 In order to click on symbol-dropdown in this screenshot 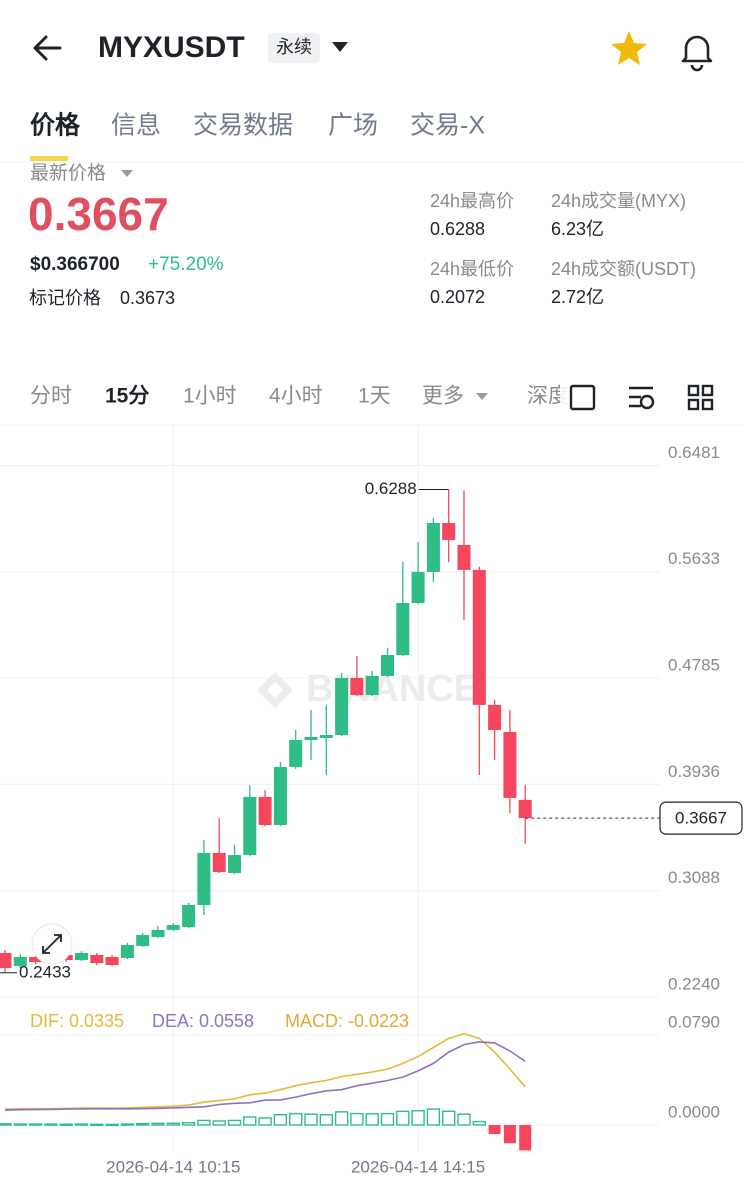, I will do `click(340, 47)`.